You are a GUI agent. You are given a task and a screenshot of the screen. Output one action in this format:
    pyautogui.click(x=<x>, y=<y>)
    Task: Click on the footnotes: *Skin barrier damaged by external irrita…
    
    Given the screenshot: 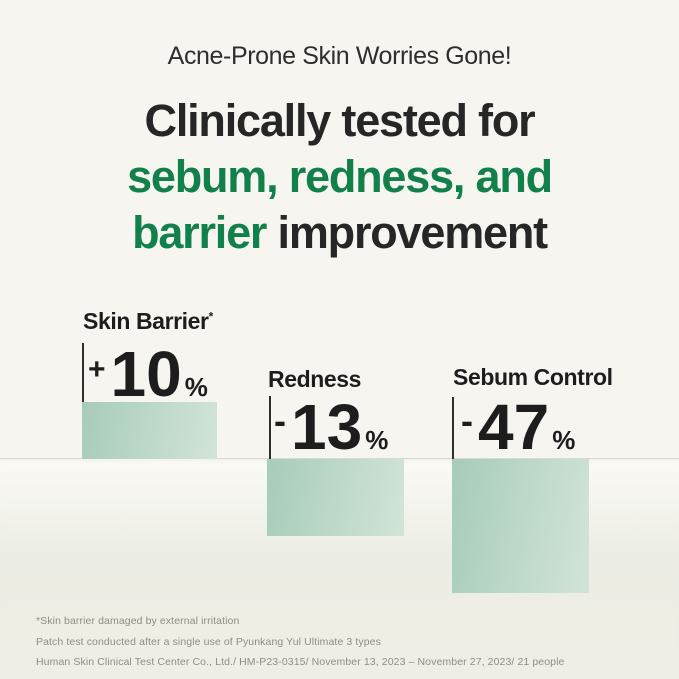 What is the action you would take?
    pyautogui.click(x=300, y=642)
    